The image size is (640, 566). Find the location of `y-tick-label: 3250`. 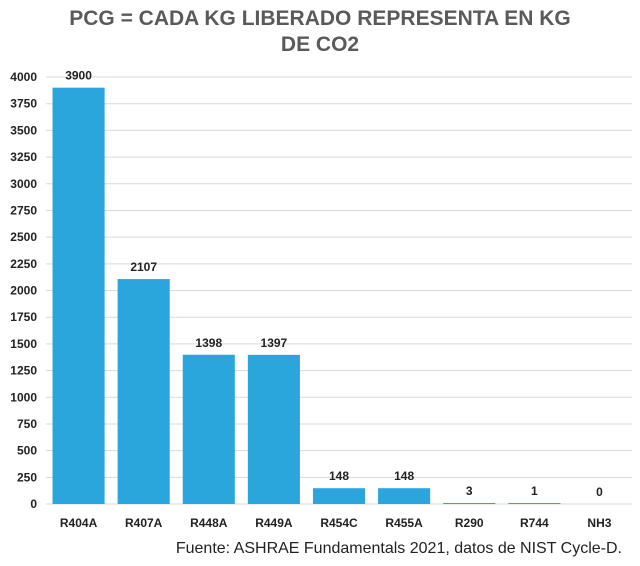

y-tick-label: 3250 is located at coordinates (23, 157).